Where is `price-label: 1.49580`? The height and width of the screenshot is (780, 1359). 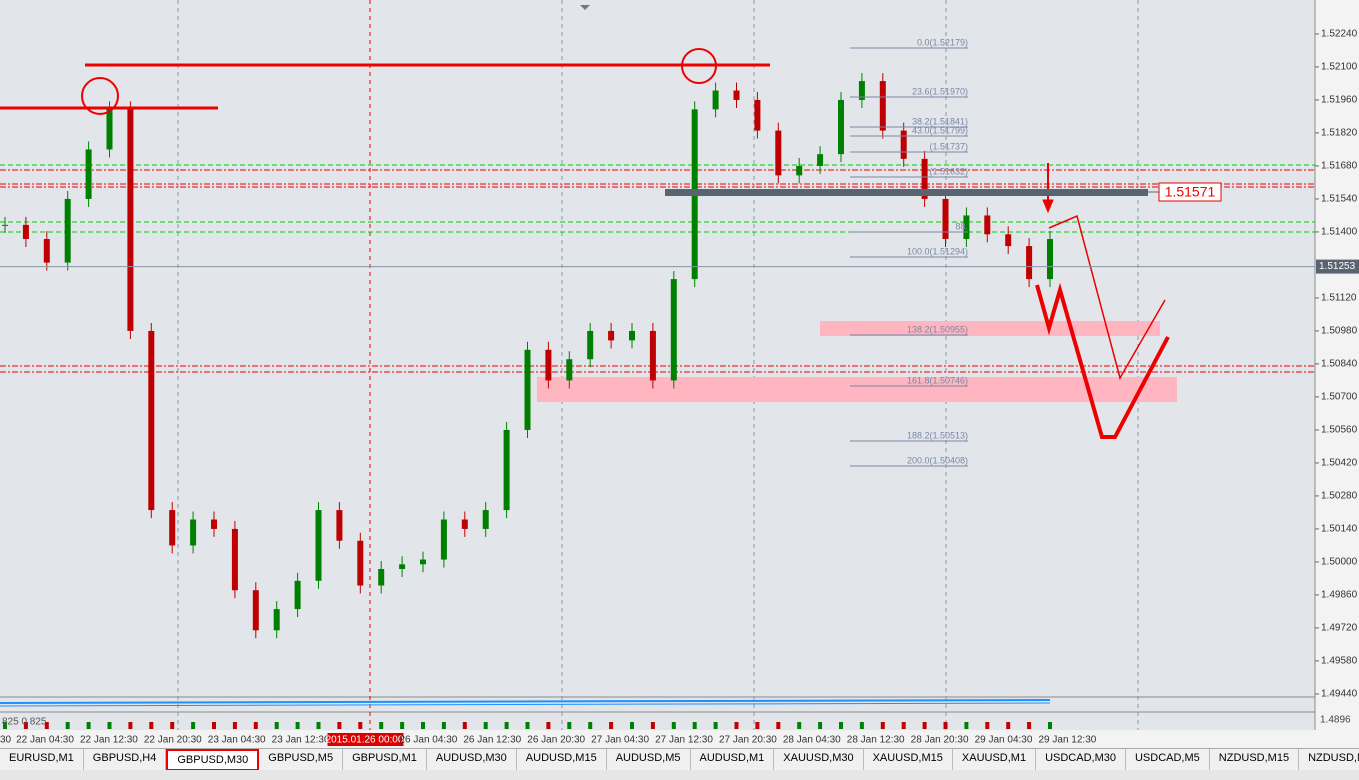 price-label: 1.49580 is located at coordinates (1339, 661).